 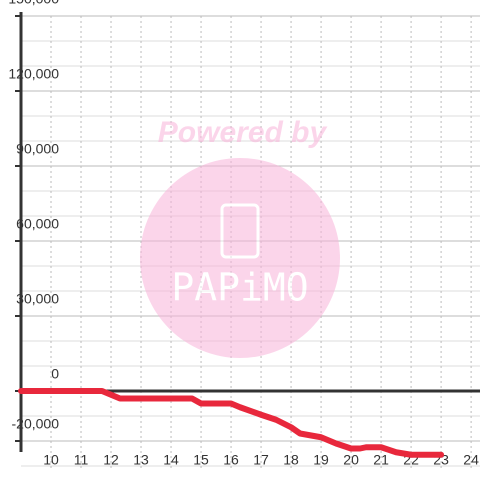 What do you see at coordinates (141, 460) in the screenshot?
I see `x-tick-label: 13` at bounding box center [141, 460].